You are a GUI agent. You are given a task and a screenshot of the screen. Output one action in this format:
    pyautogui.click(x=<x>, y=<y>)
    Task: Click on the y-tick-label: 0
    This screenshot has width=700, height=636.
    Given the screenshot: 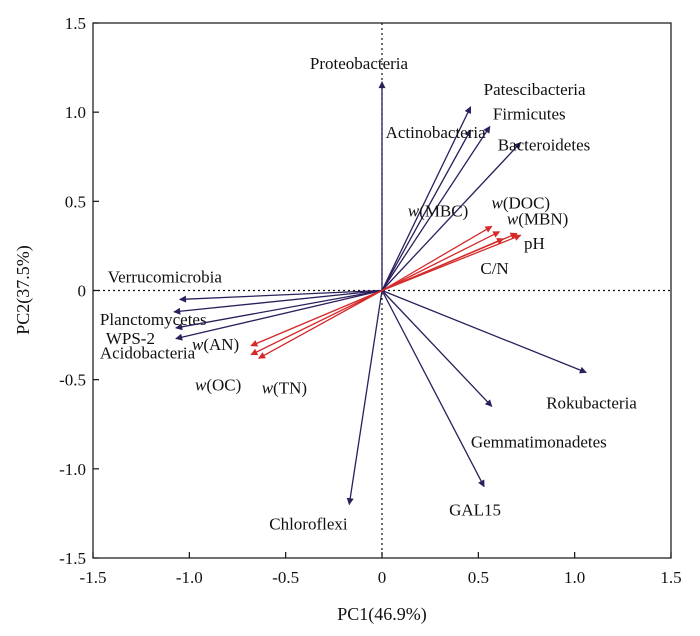 What is the action you would take?
    pyautogui.click(x=82, y=291)
    